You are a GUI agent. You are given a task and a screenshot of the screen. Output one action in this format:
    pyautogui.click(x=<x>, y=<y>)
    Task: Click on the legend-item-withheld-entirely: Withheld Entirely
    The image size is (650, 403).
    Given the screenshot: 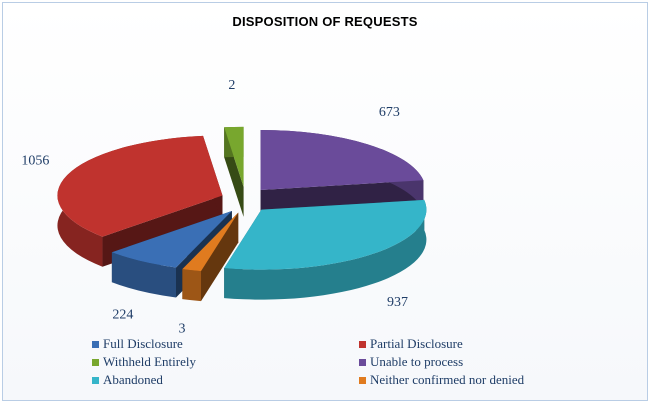 What is the action you would take?
    pyautogui.click(x=144, y=362)
    